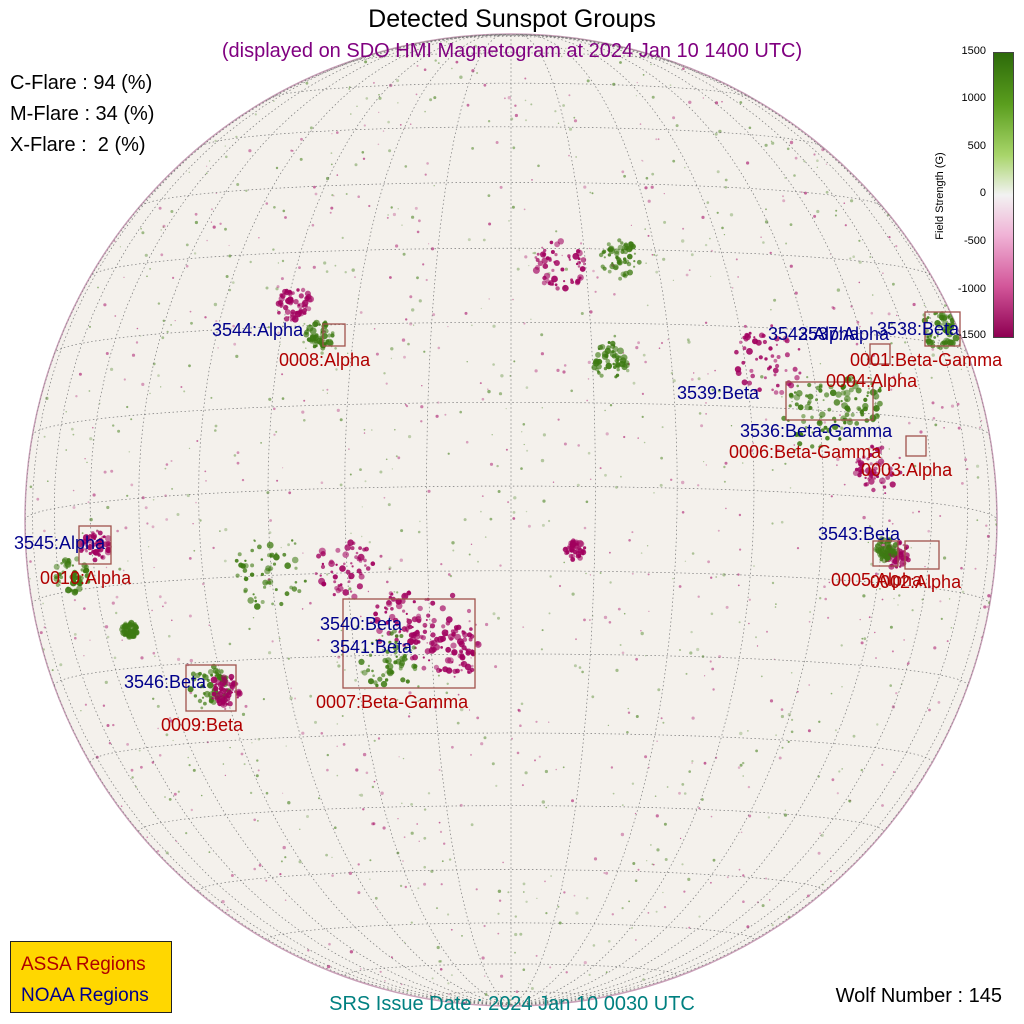  Describe the element at coordinates (60, 543) in the screenshot. I see `noaa-region-label: 3545:Alpha` at that location.